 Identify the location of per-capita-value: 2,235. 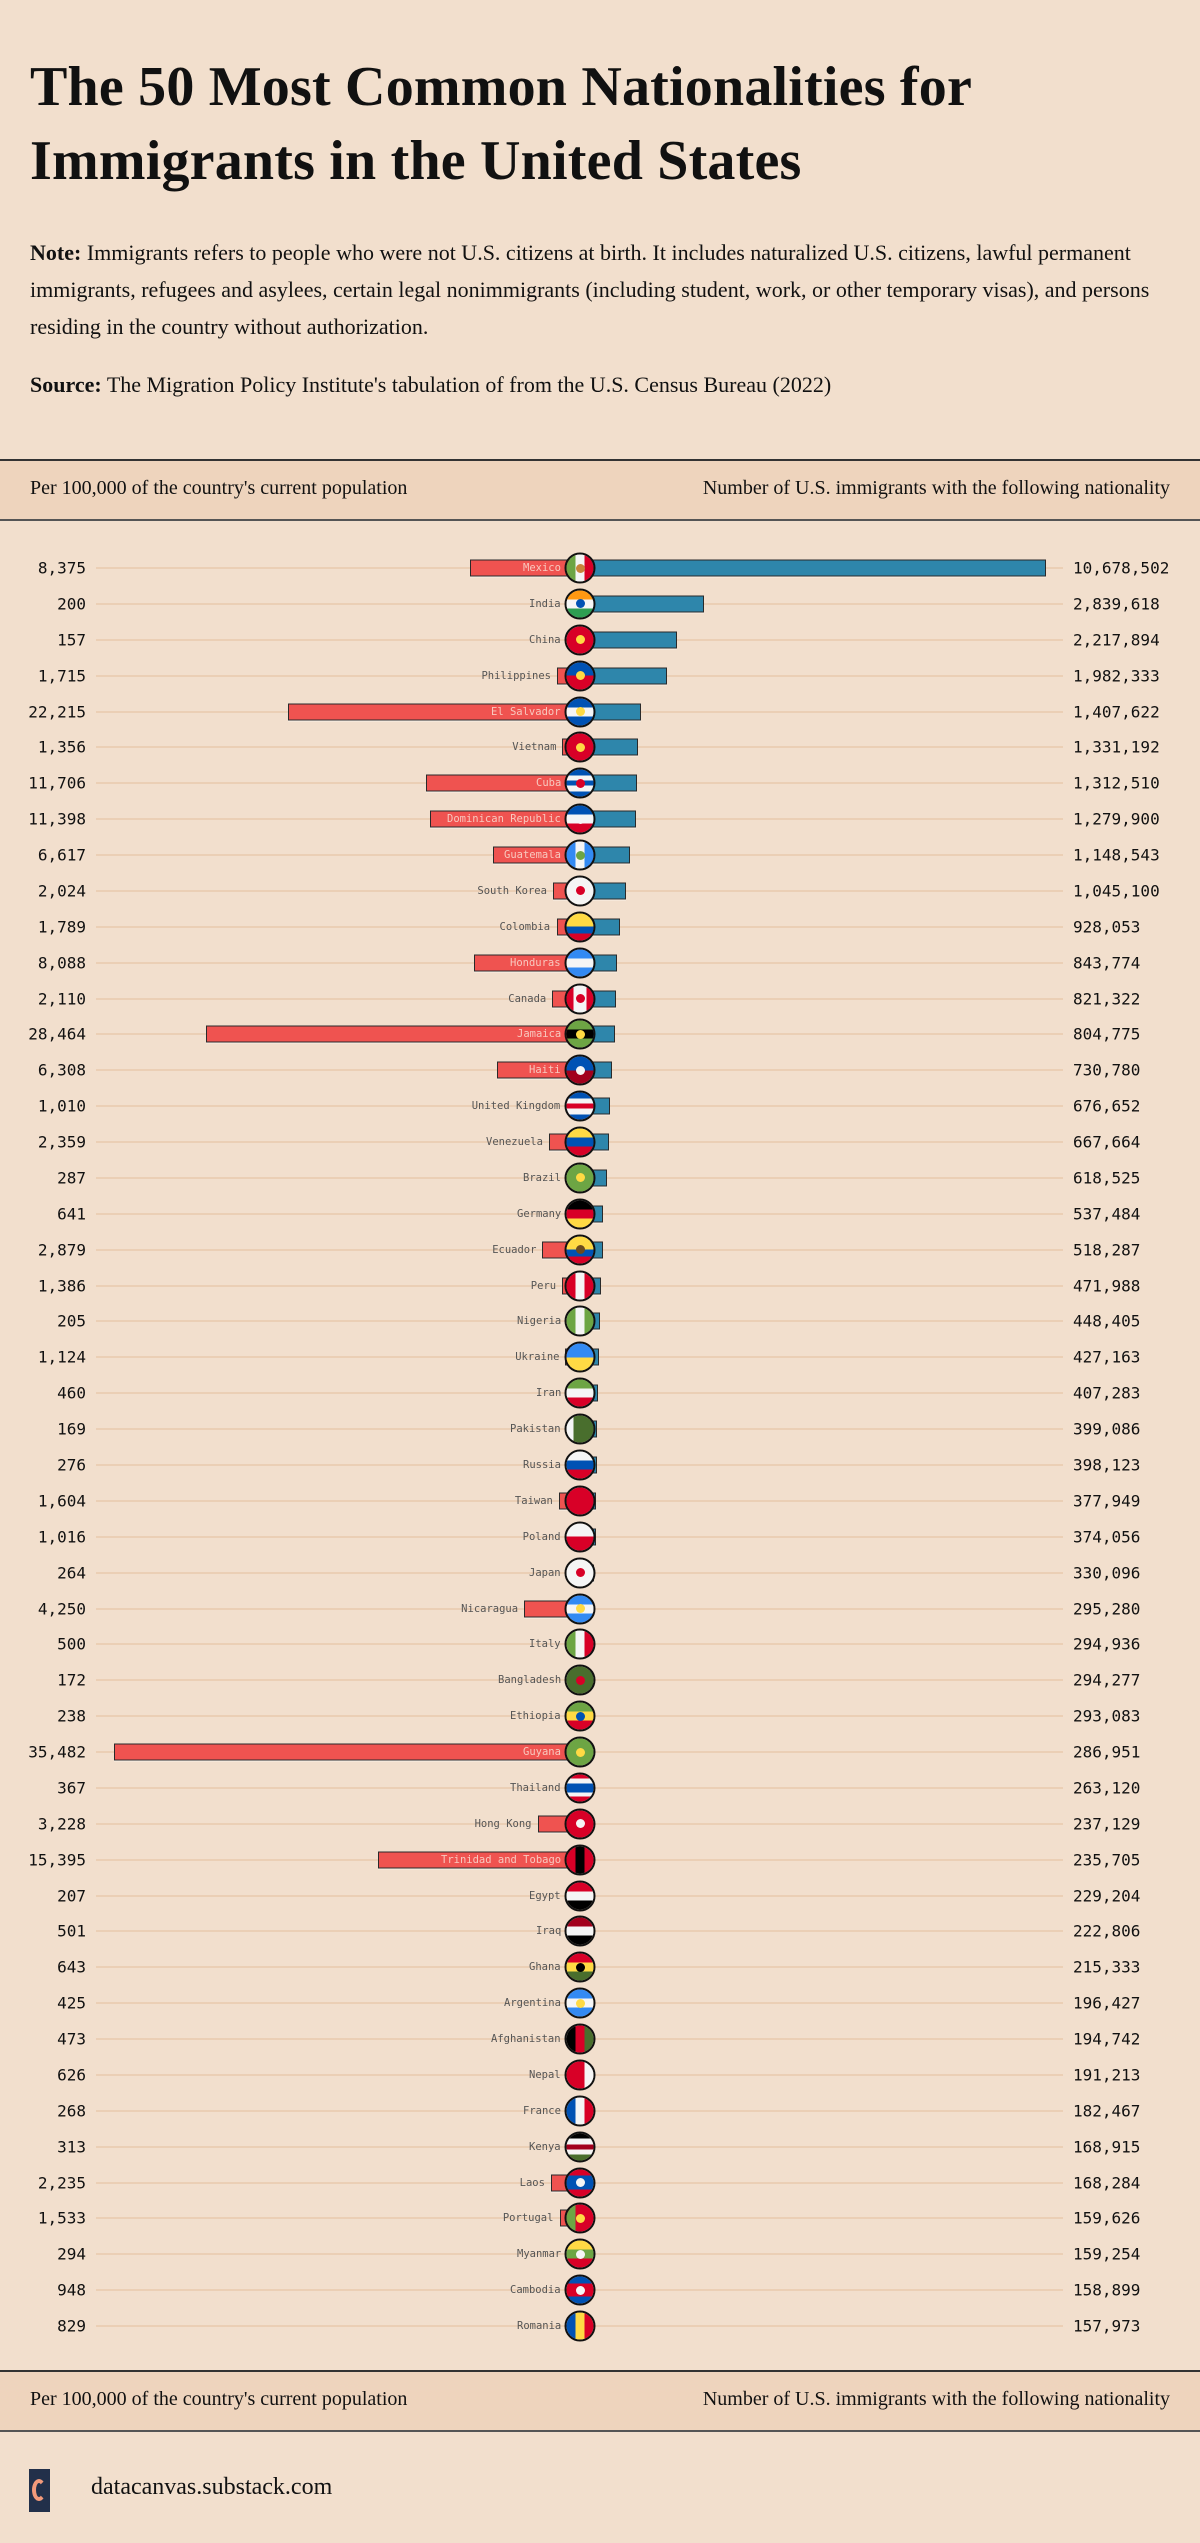
(61, 2183).